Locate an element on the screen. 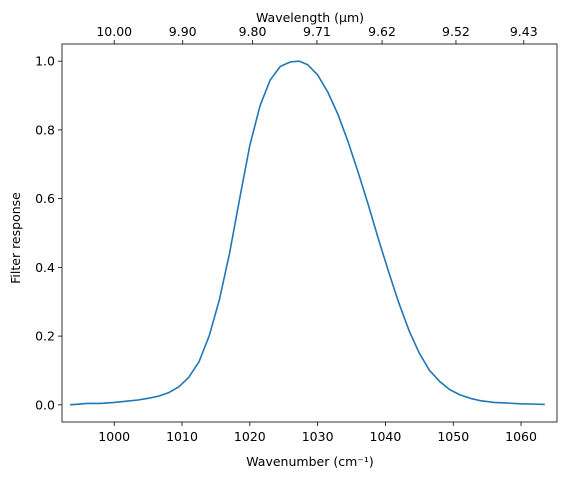 The image size is (570, 480). y-tick-label: 0.8 is located at coordinates (45, 129).